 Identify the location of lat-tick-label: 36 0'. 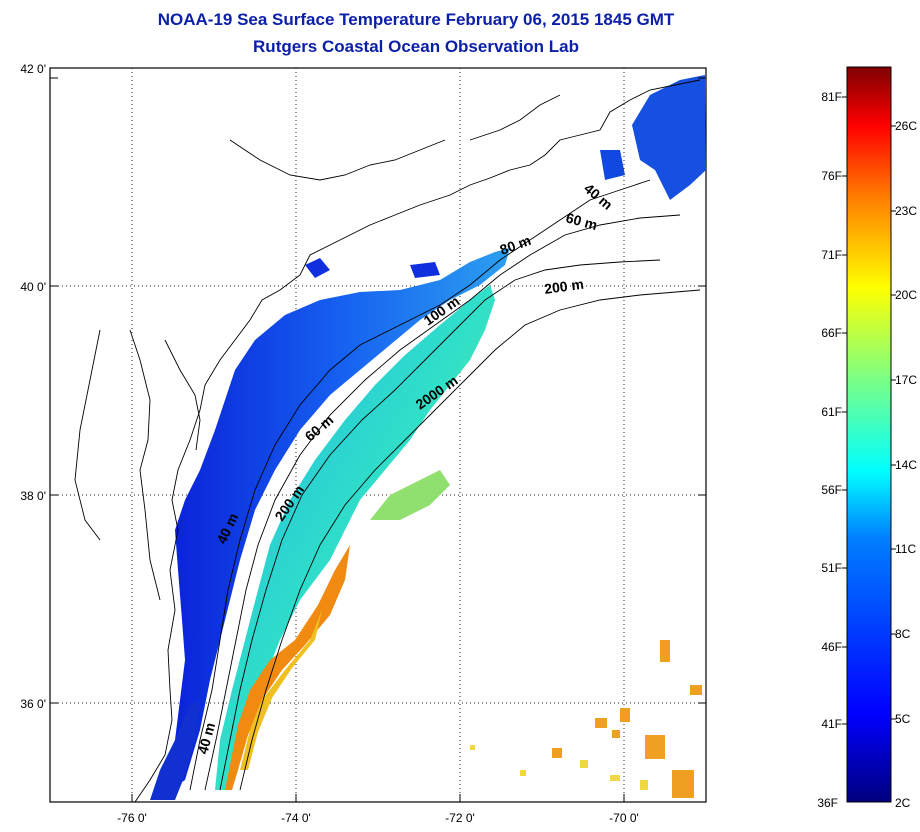
(33, 704).